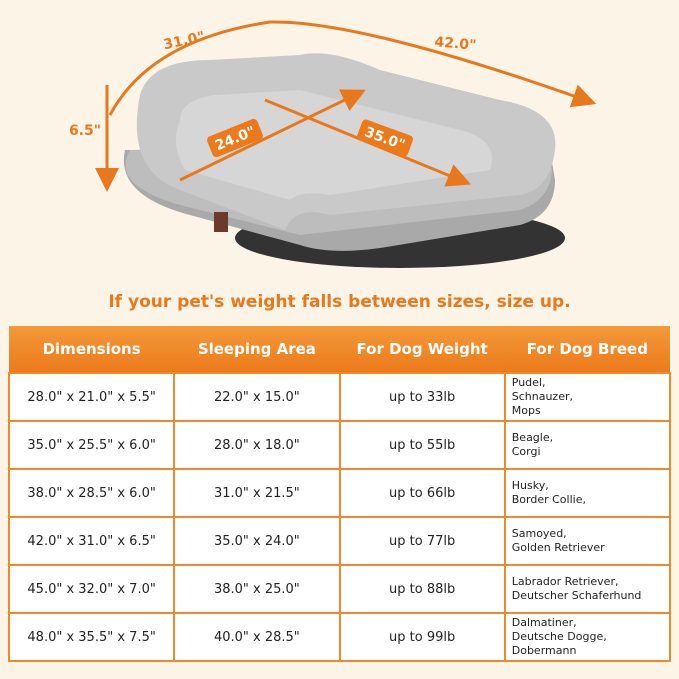 This screenshot has width=679, height=679. Describe the element at coordinates (526, 410) in the screenshot. I see `breed-name: Mops` at that location.